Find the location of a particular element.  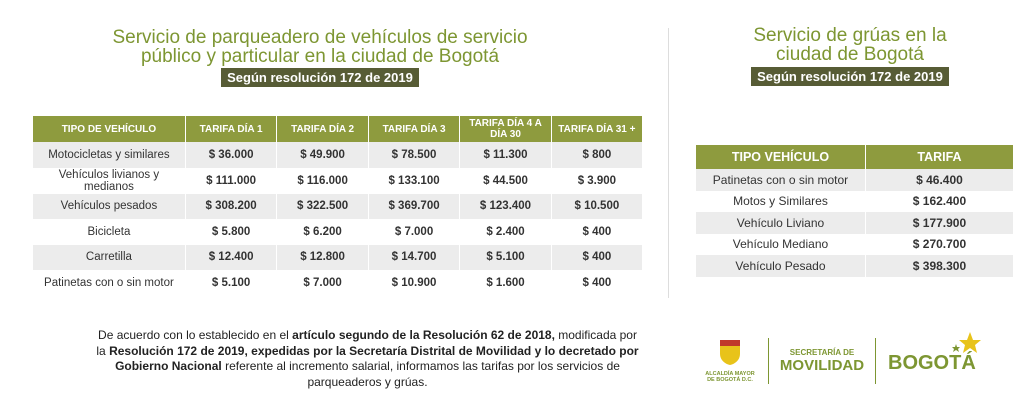

table-cell: Motocicletas y similares is located at coordinates (109, 155).